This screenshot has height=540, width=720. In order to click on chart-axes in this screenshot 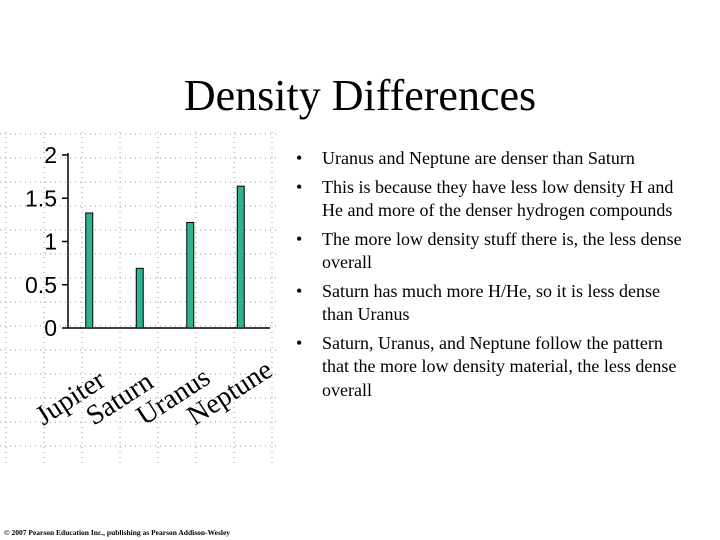, I will do `click(166, 241)`.